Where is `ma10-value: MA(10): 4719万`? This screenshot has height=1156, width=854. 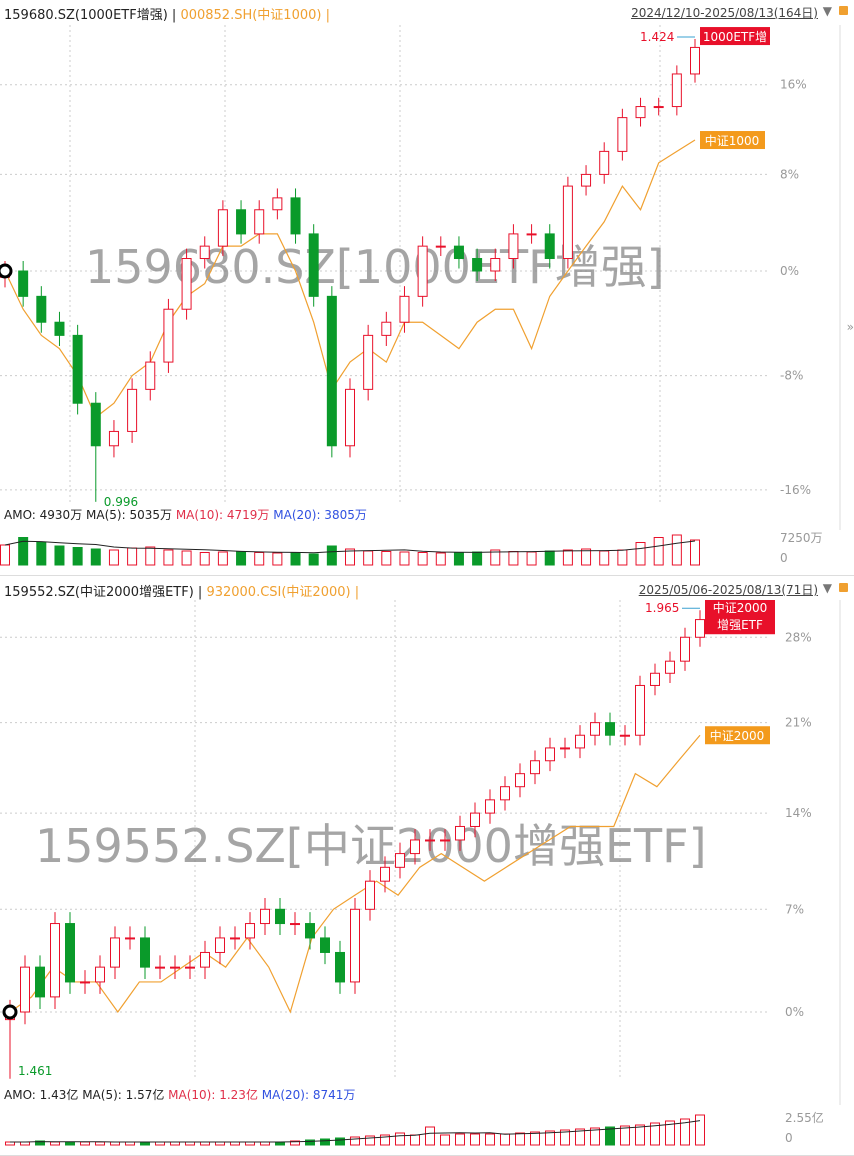
ma10-value: MA(10): 4719万 is located at coordinates (222, 515).